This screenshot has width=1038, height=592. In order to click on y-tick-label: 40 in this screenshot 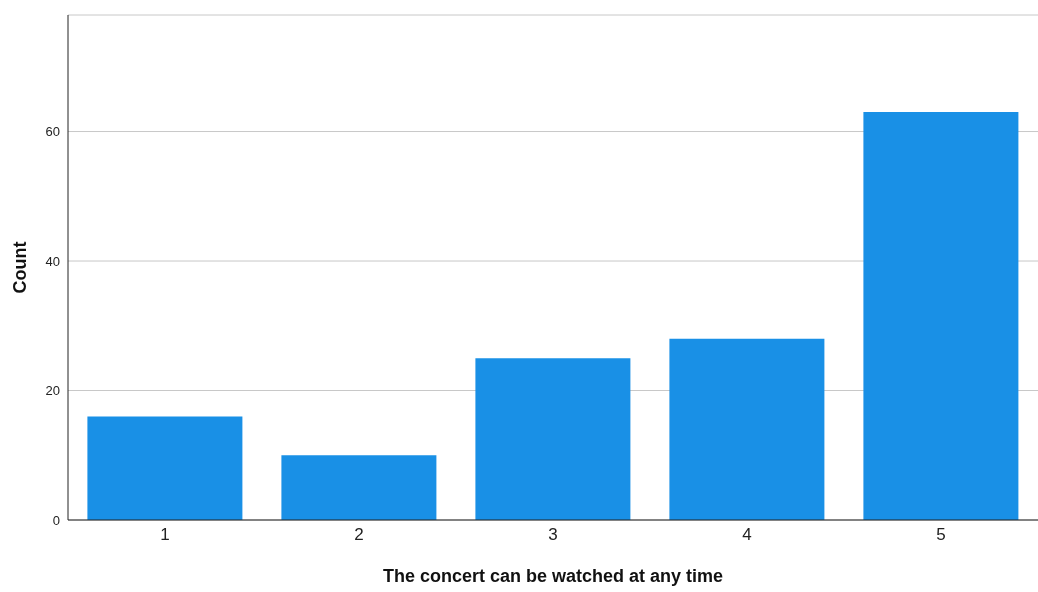, I will do `click(52, 261)`.